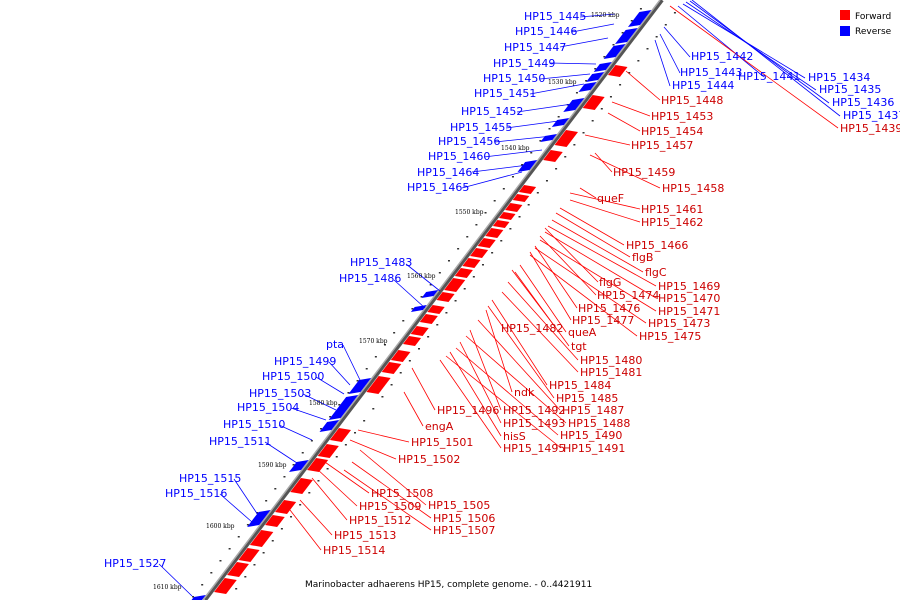 This screenshot has width=900, height=600. I want to click on gene-label: HP15_1484, so click(580, 385).